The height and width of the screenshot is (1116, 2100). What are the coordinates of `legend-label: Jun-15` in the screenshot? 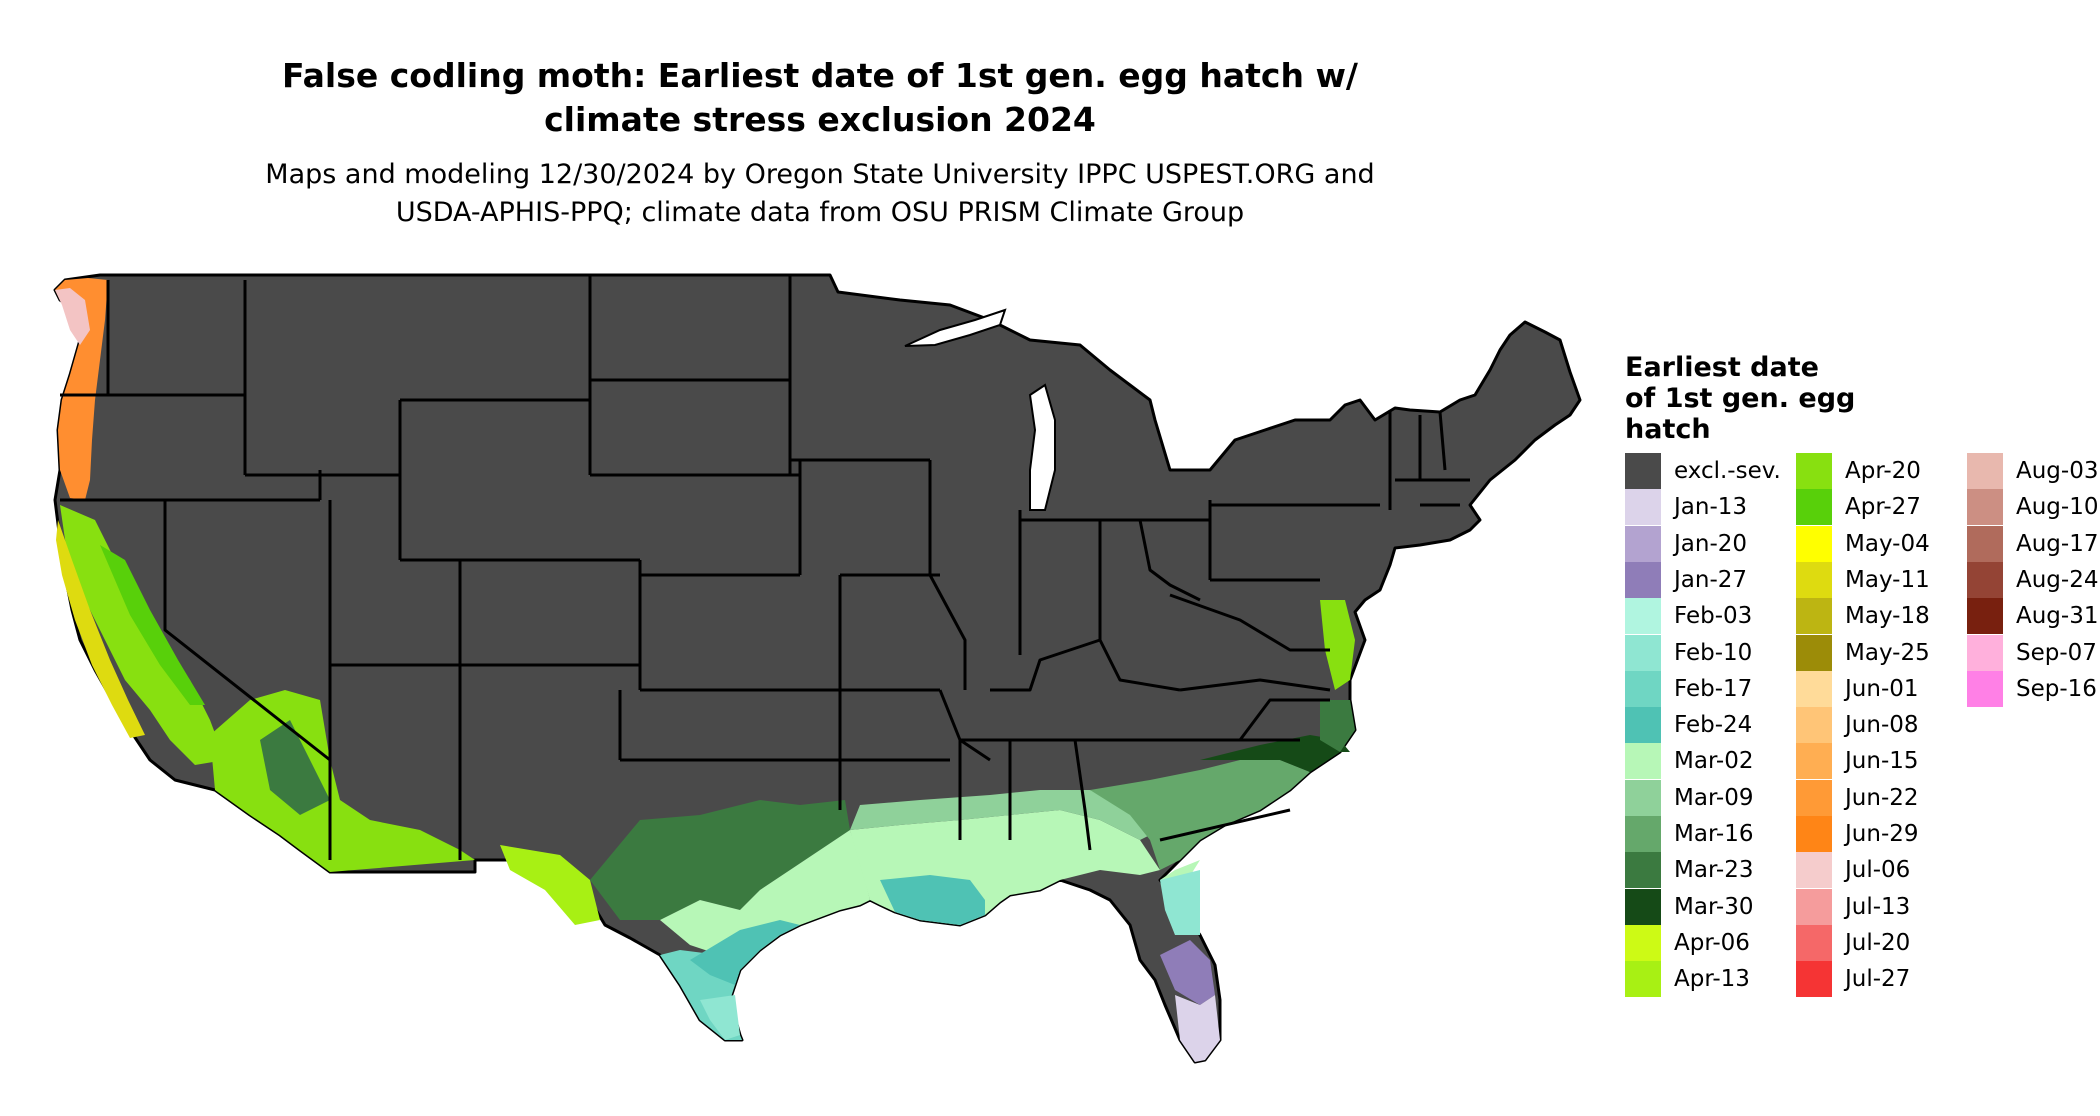 It's located at (1882, 761).